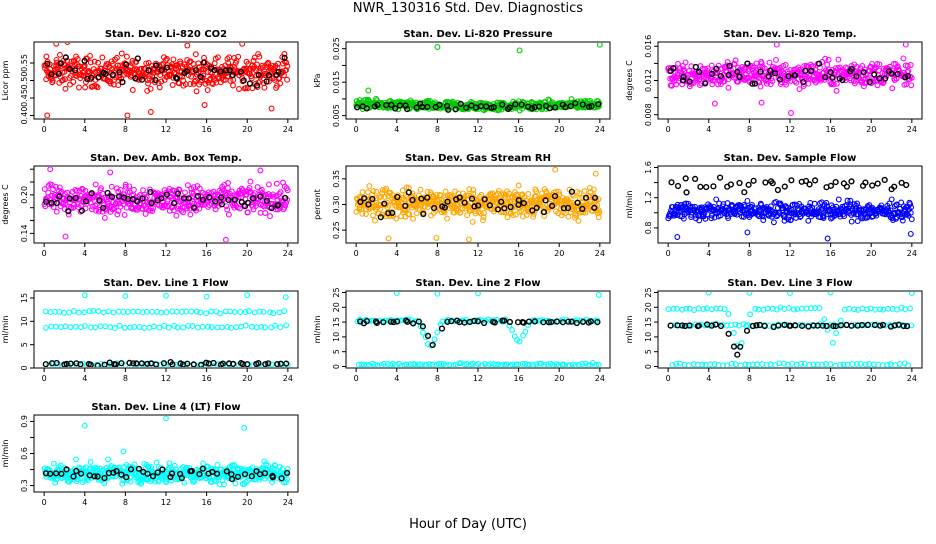 Image resolution: width=936 pixels, height=544 pixels. What do you see at coordinates (790, 79) in the screenshot?
I see `points-temp` at bounding box center [790, 79].